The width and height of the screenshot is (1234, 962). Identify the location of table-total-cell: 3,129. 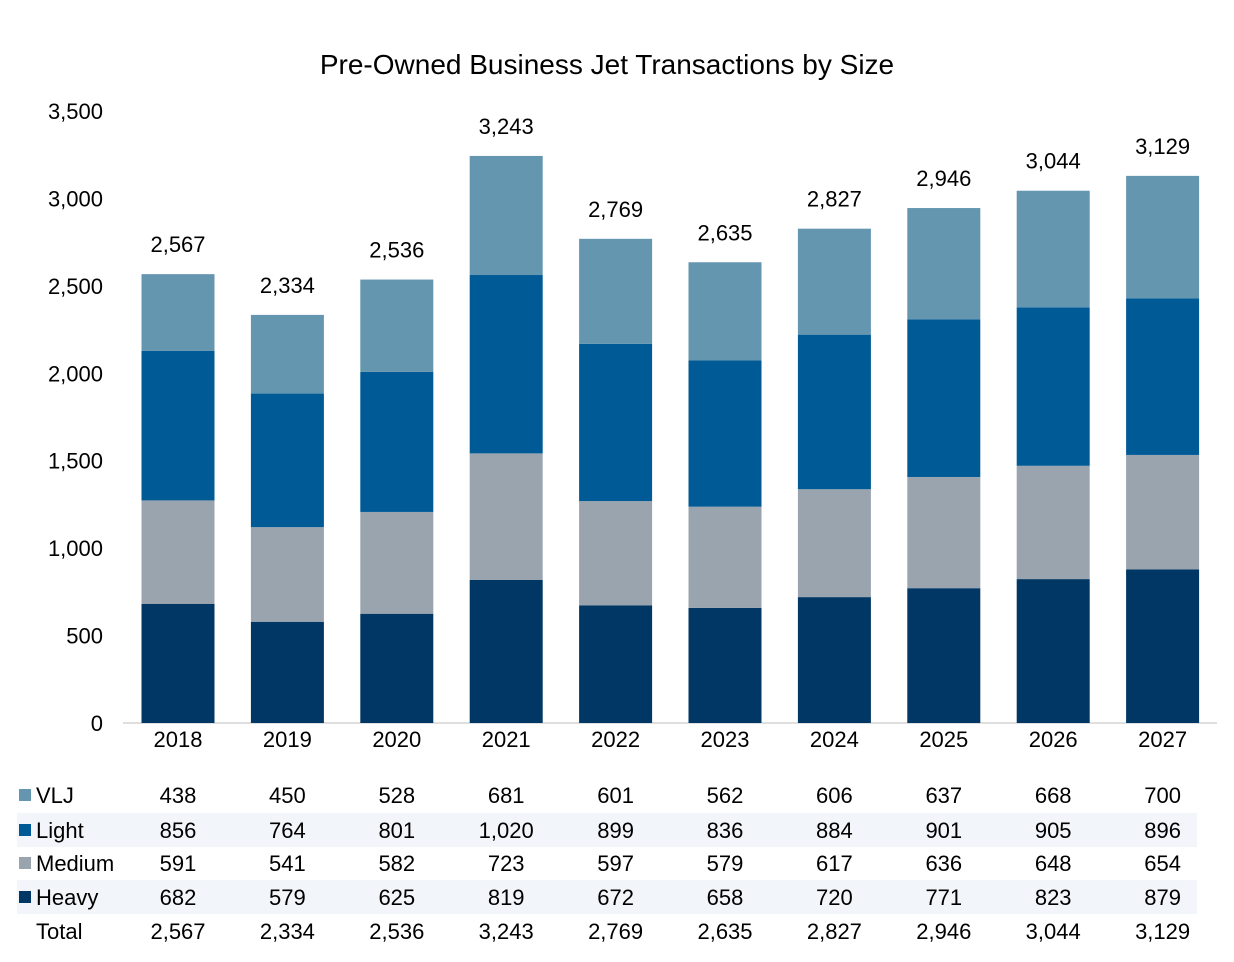
(1162, 931).